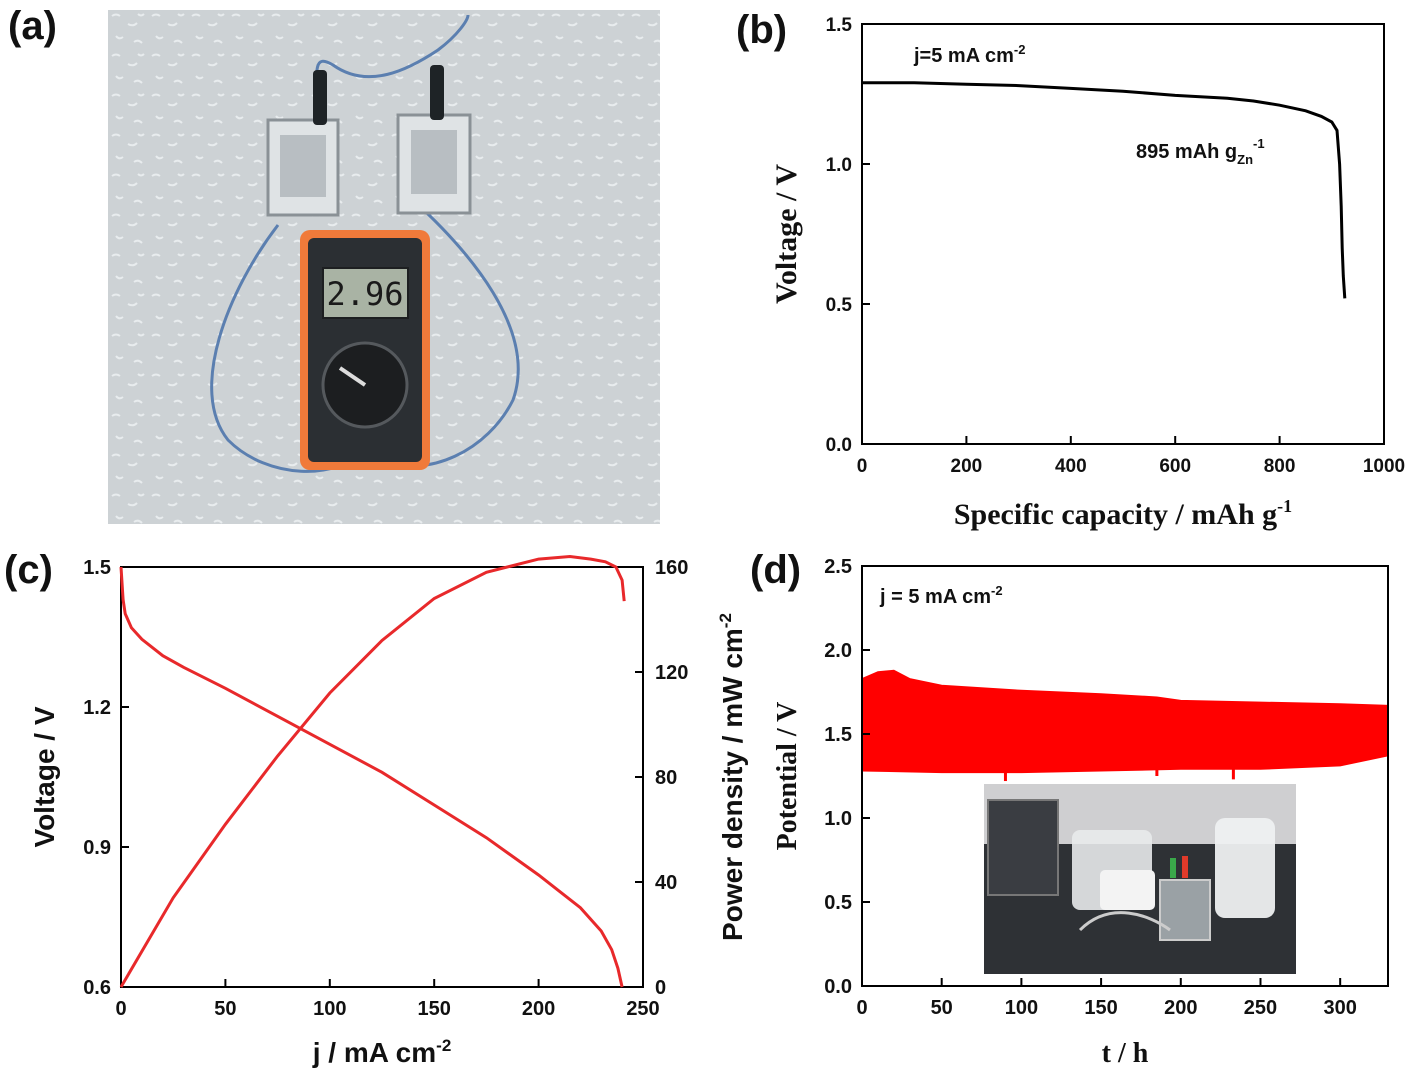 The image size is (1418, 1076). I want to click on inset-instrument, so click(1023, 847).